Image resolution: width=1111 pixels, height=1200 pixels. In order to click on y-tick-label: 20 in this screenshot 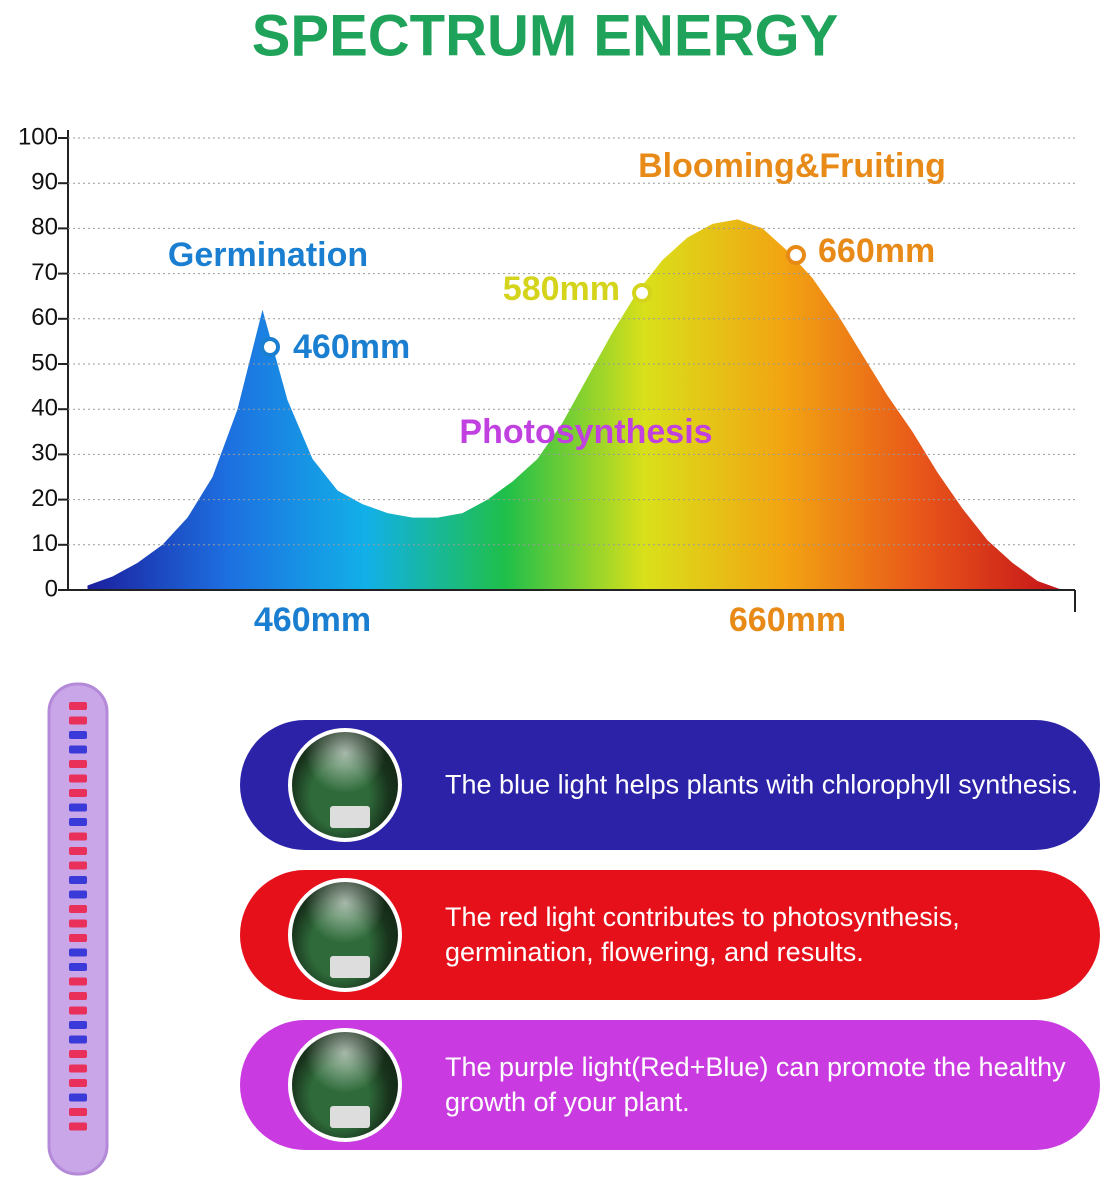, I will do `click(44, 498)`.